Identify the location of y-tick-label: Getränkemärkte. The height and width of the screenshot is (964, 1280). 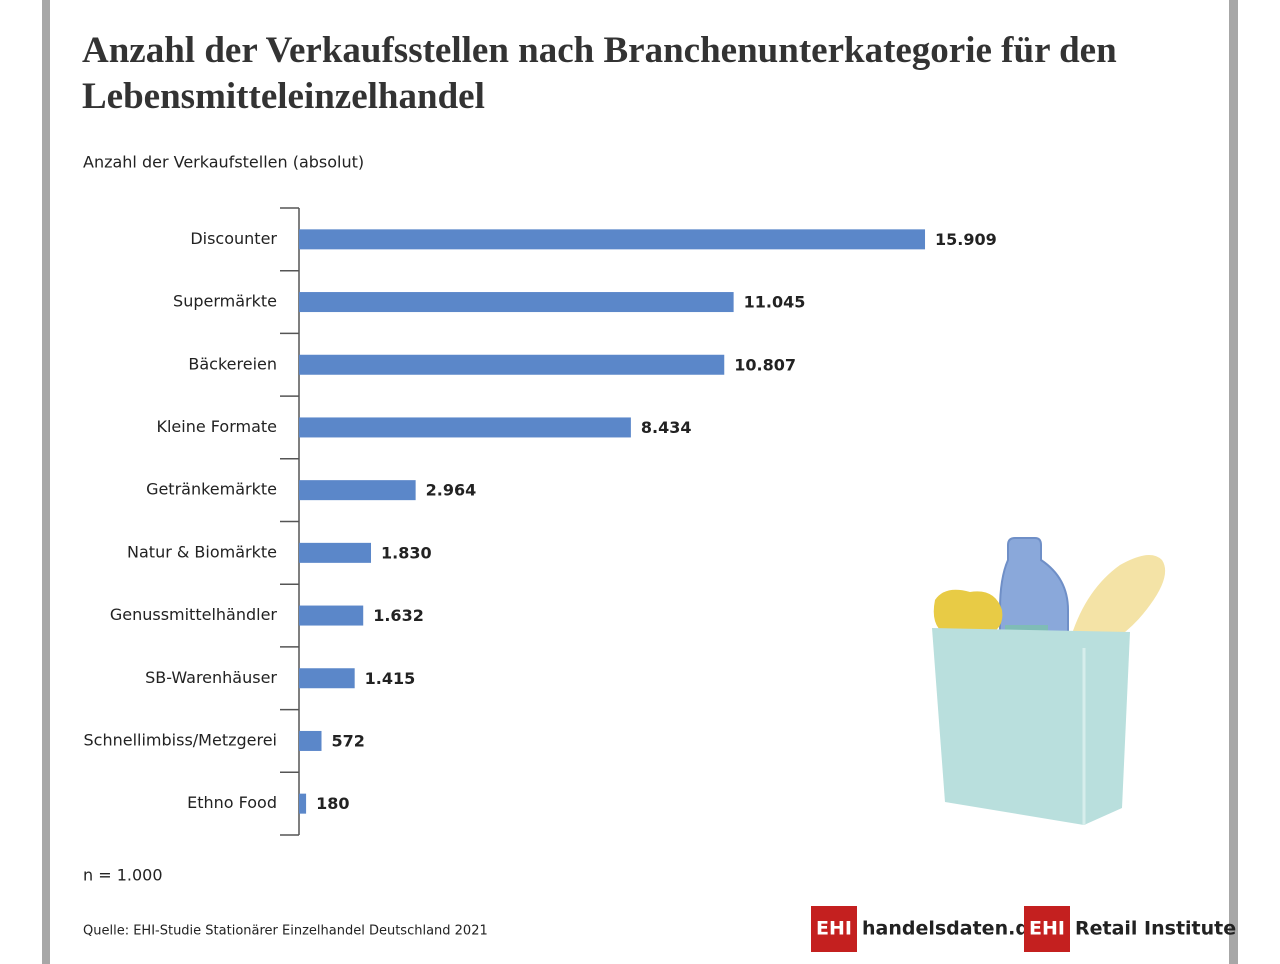
(211, 489).